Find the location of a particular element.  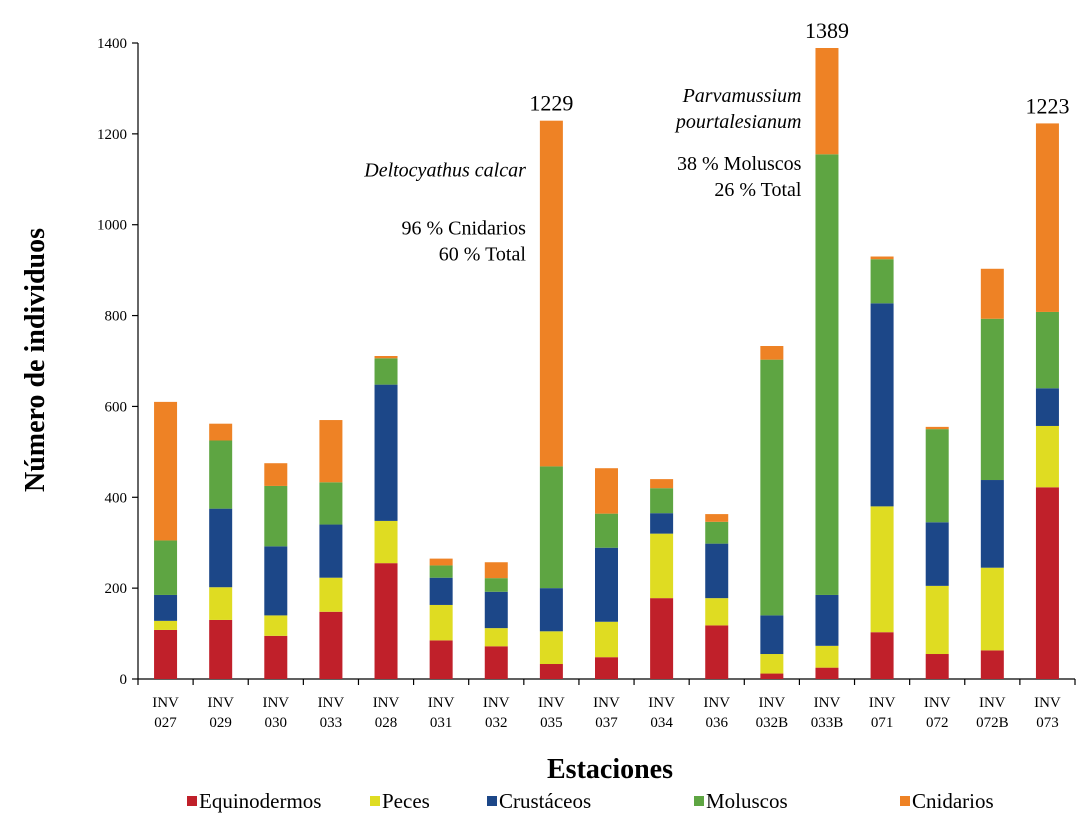

legend-label-crustáceos: Crustáceos is located at coordinates (545, 801).